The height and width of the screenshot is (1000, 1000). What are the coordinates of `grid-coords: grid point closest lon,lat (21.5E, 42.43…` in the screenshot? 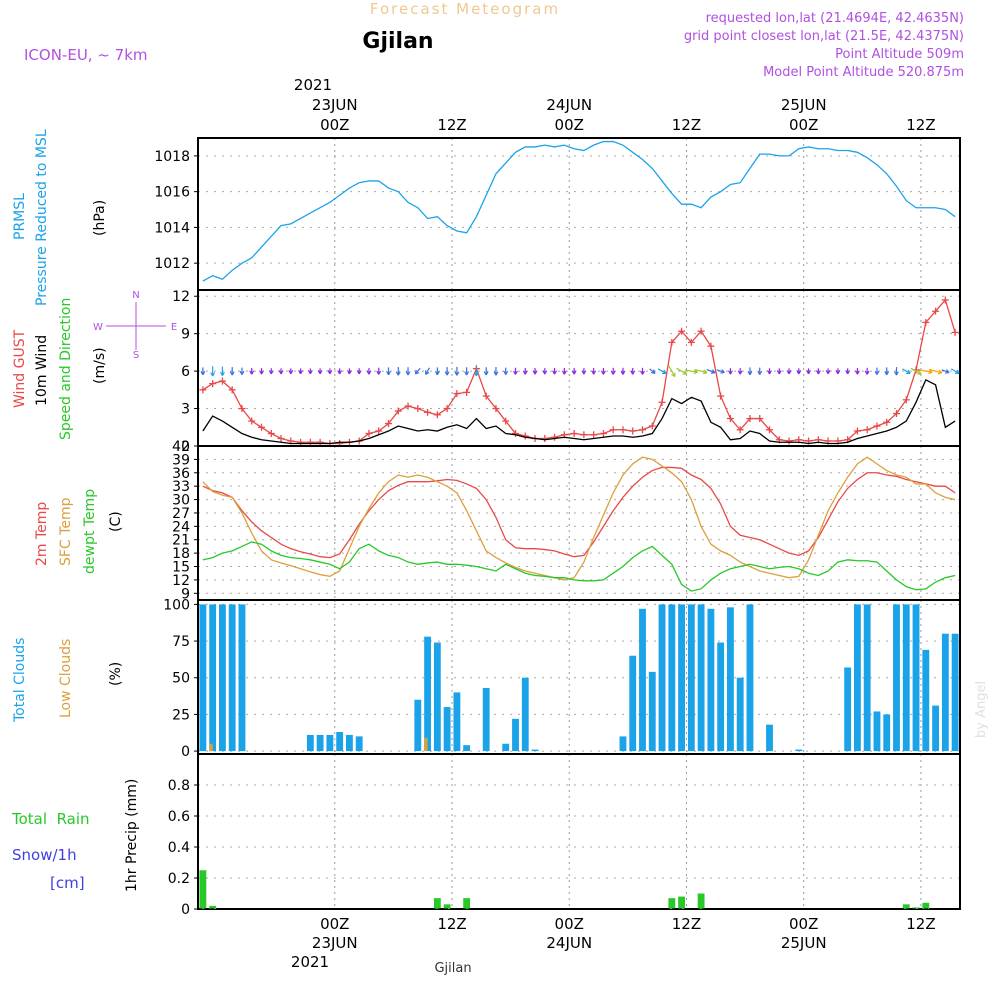 It's located at (824, 36).